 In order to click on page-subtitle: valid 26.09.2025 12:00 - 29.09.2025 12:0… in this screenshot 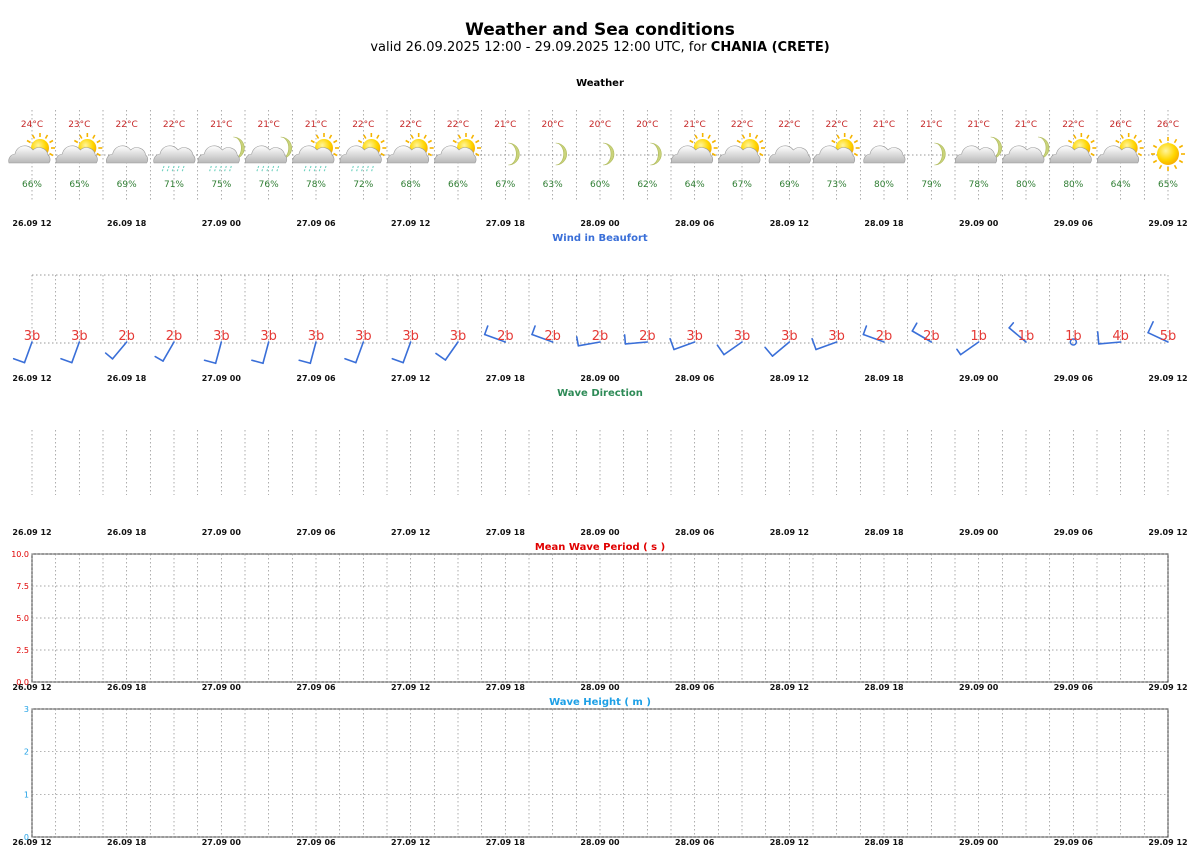, I will do `click(600, 47)`.